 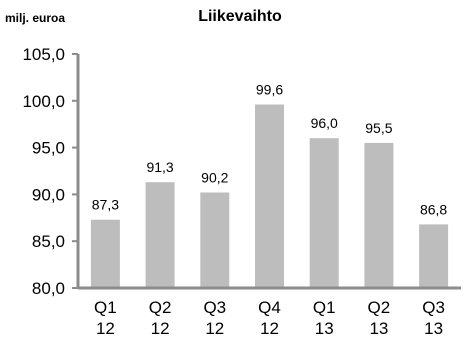 What do you see at coordinates (43, 101) in the screenshot?
I see `y-tick-label-4: 100,0` at bounding box center [43, 101].